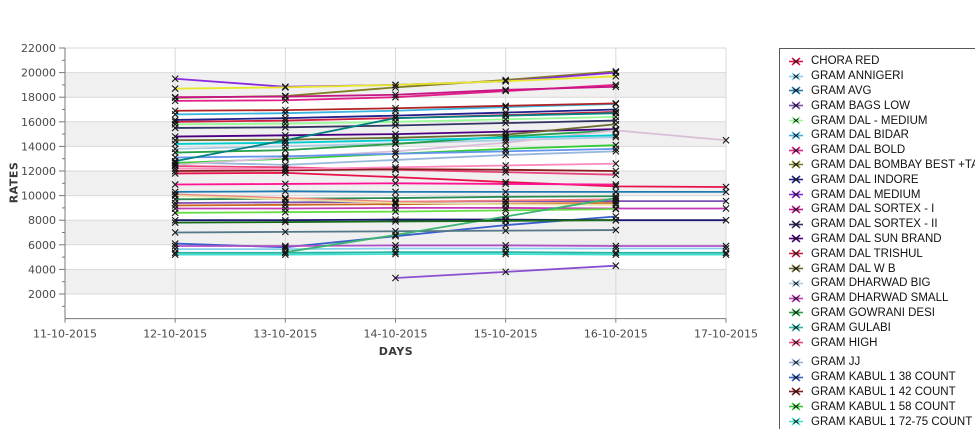 The image size is (975, 429). What do you see at coordinates (858, 150) in the screenshot?
I see `legend-label: GRAM DAL BOLD` at bounding box center [858, 150].